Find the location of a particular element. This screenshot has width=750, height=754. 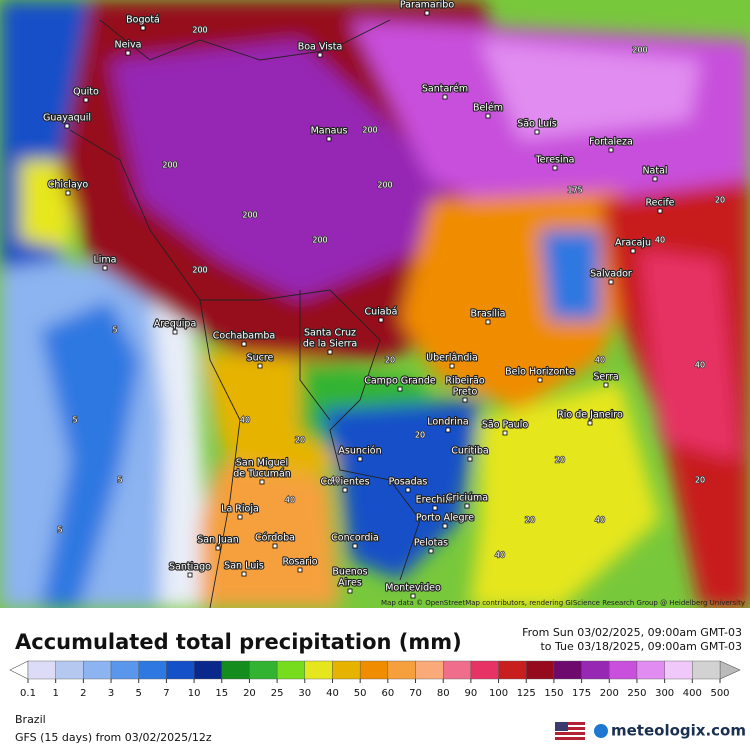

city-label: La Rioja is located at coordinates (240, 509).